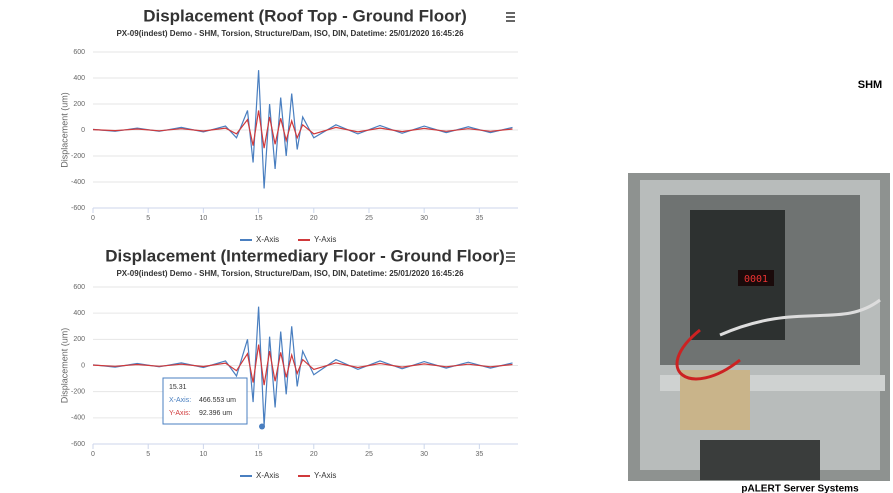 The image size is (893, 493). I want to click on side-label: SHM, so click(870, 85).